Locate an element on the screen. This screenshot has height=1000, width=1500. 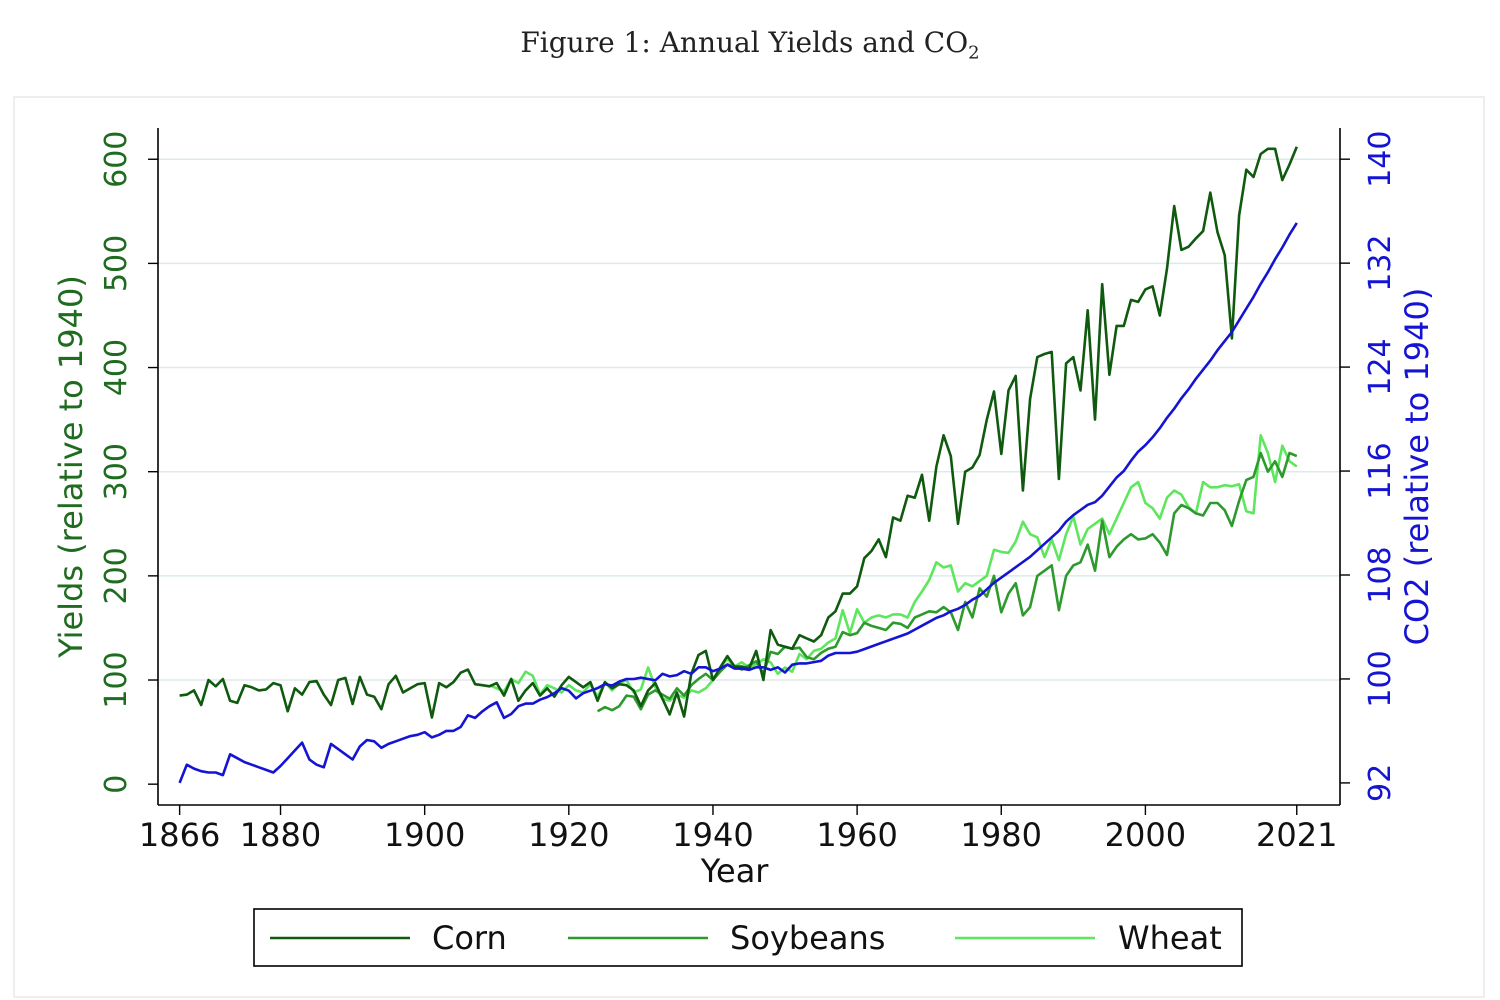
left-y-tick-label: 300 is located at coordinates (116, 471).